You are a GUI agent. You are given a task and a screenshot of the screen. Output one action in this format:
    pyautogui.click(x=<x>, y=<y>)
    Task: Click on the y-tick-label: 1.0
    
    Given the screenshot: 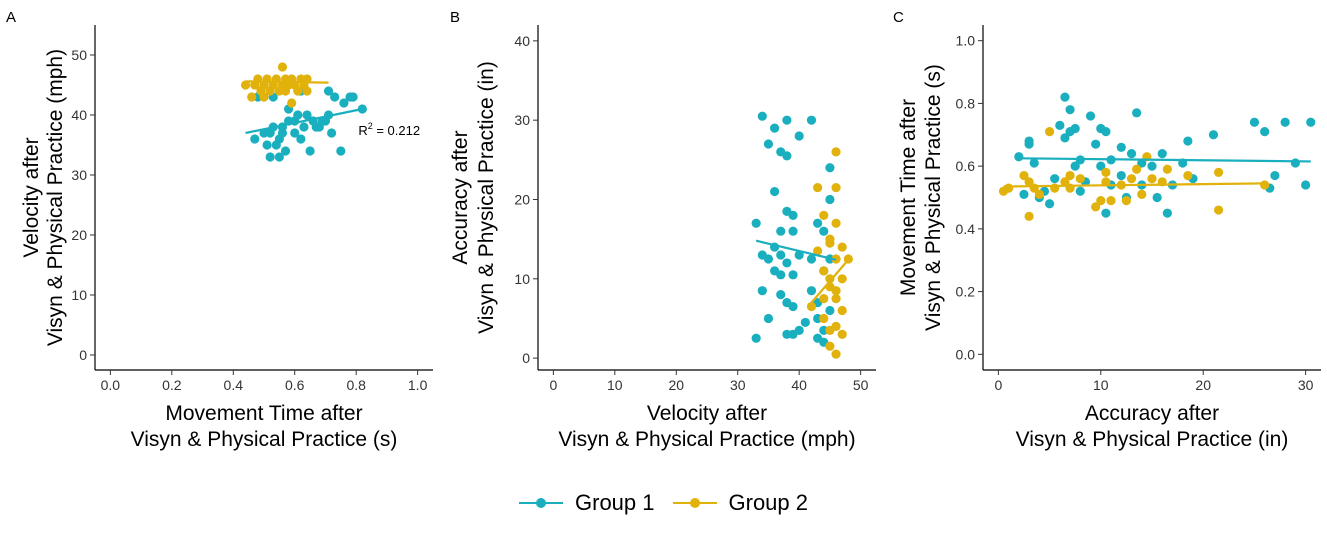 What is the action you would take?
    pyautogui.click(x=966, y=41)
    